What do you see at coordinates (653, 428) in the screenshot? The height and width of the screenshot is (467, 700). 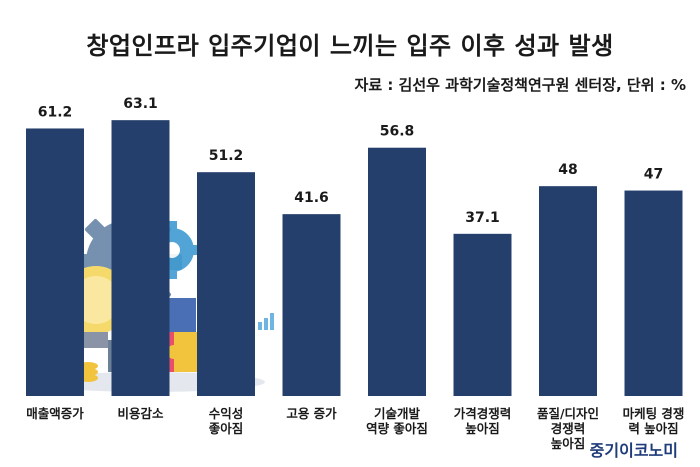 I see `category-label-7: 력 높아짐` at bounding box center [653, 428].